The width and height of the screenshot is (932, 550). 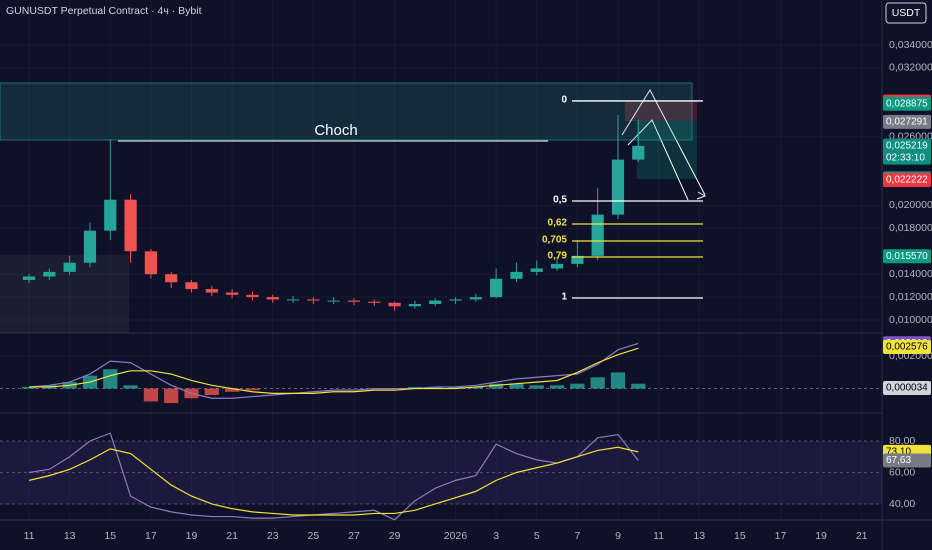 I want to click on y-tick-label: 80,00, so click(x=902, y=441).